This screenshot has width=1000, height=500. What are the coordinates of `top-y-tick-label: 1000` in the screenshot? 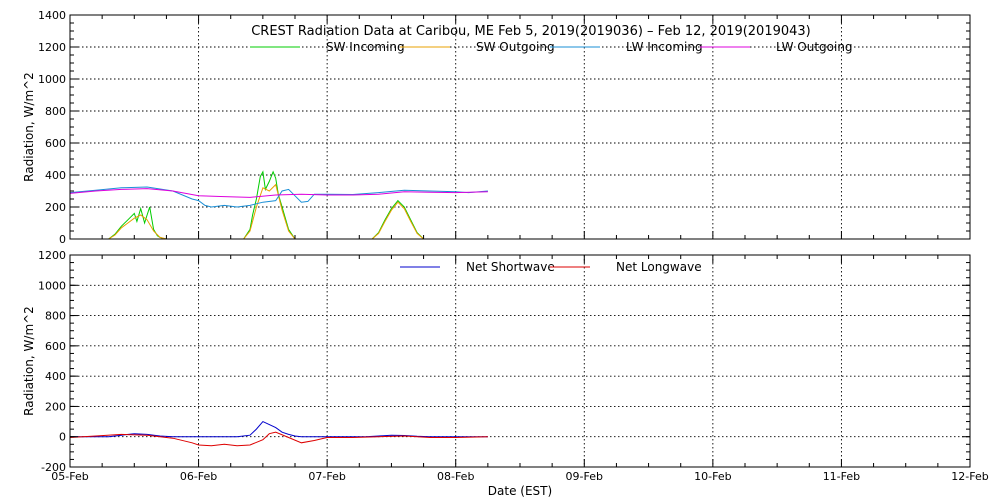 It's located at (52, 79).